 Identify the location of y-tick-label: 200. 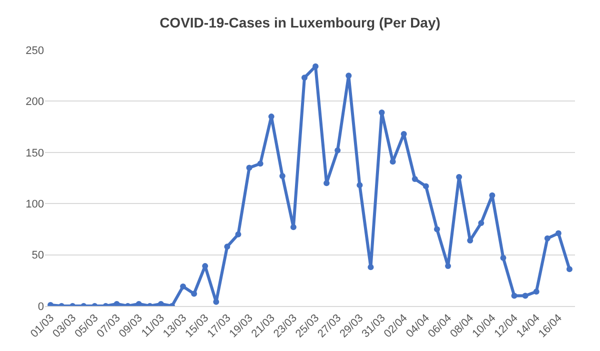
(35, 102).